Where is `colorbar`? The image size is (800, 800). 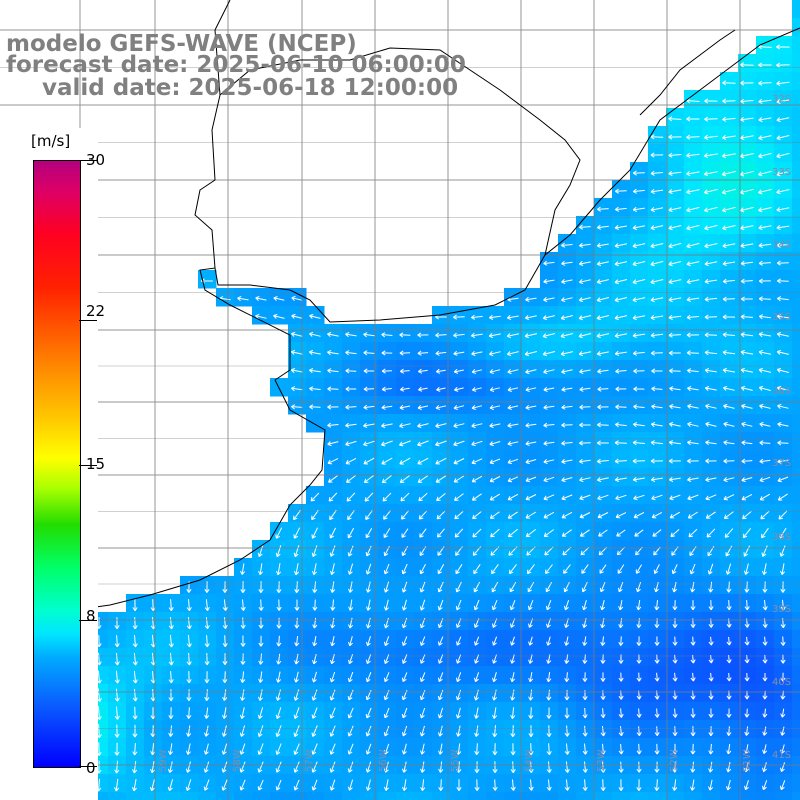 colorbar is located at coordinates (57, 464).